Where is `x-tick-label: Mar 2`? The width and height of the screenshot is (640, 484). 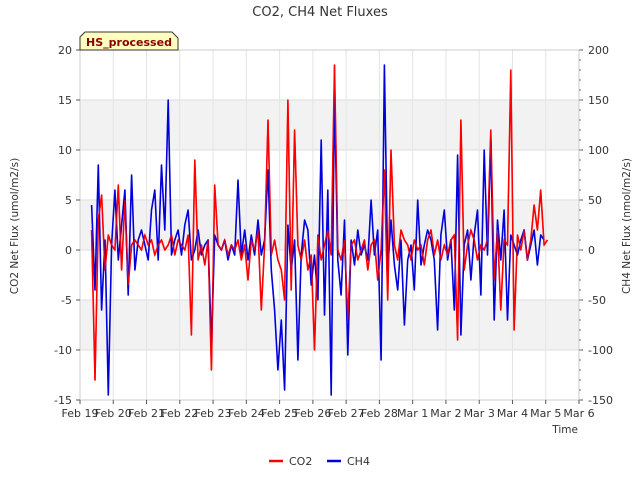
x-tick-label: Mar 2 is located at coordinates (445, 413).